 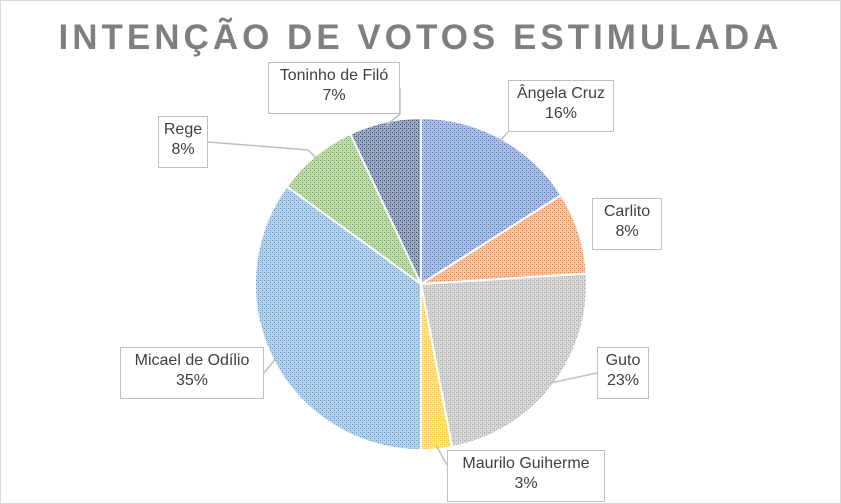 What do you see at coordinates (503, 360) in the screenshot?
I see `pie-slice-guto` at bounding box center [503, 360].